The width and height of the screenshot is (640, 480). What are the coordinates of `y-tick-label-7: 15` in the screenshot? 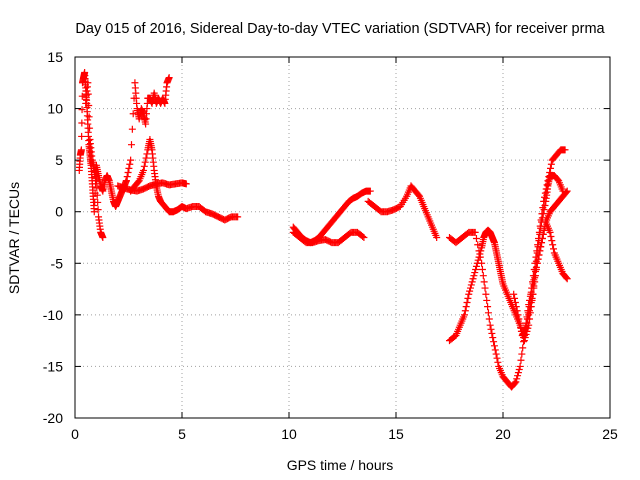 It's located at (55, 57).